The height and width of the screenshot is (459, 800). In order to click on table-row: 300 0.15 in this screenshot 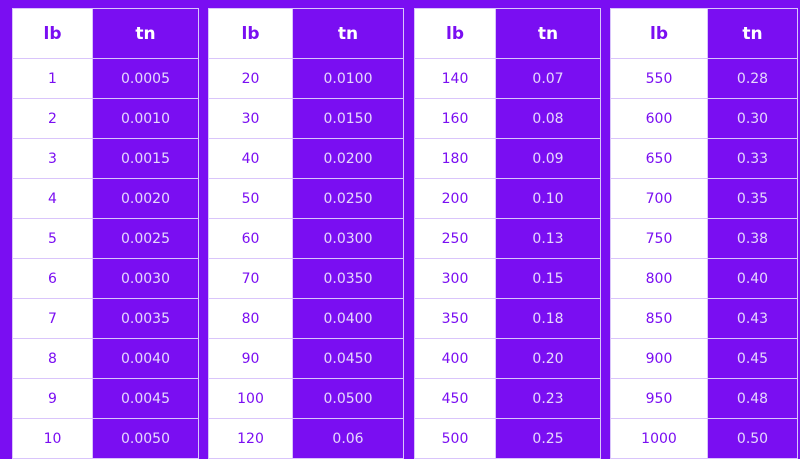, I will do `click(507, 278)`.